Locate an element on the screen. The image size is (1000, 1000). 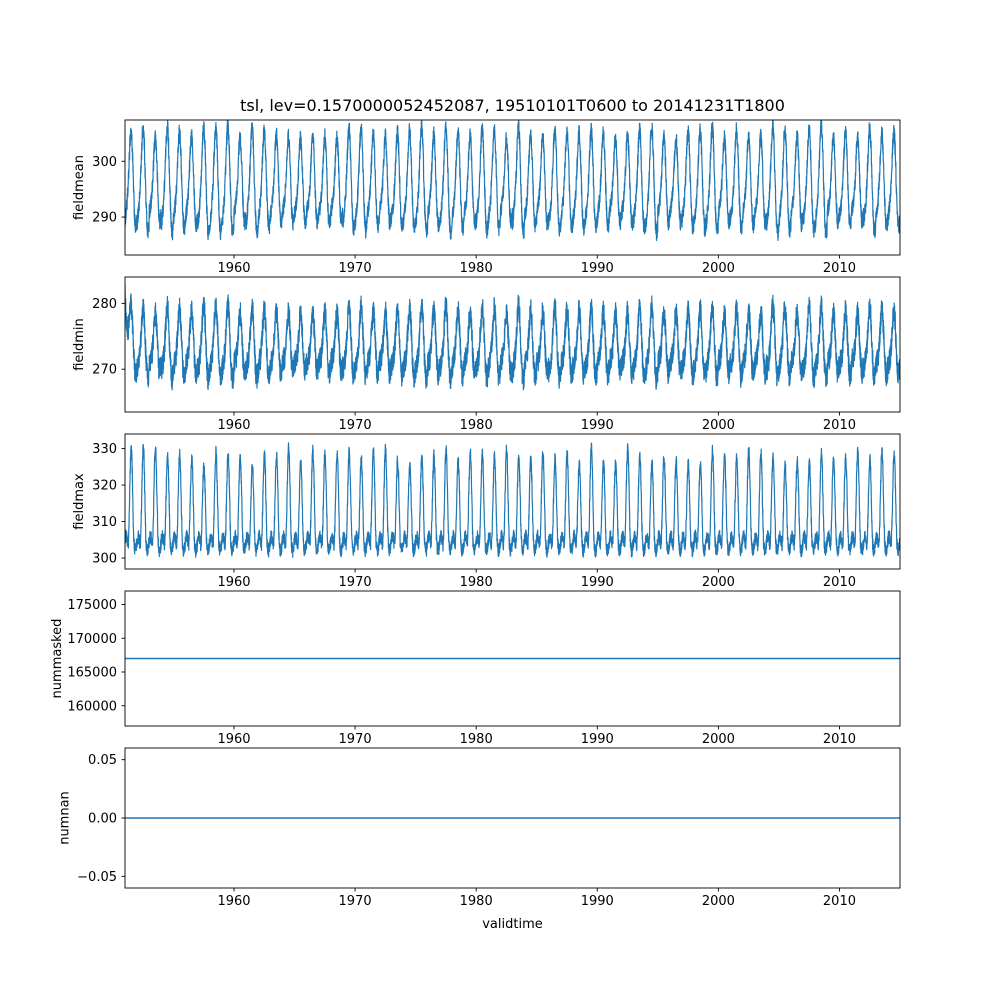
x-axis-label: validtime is located at coordinates (512, 924).